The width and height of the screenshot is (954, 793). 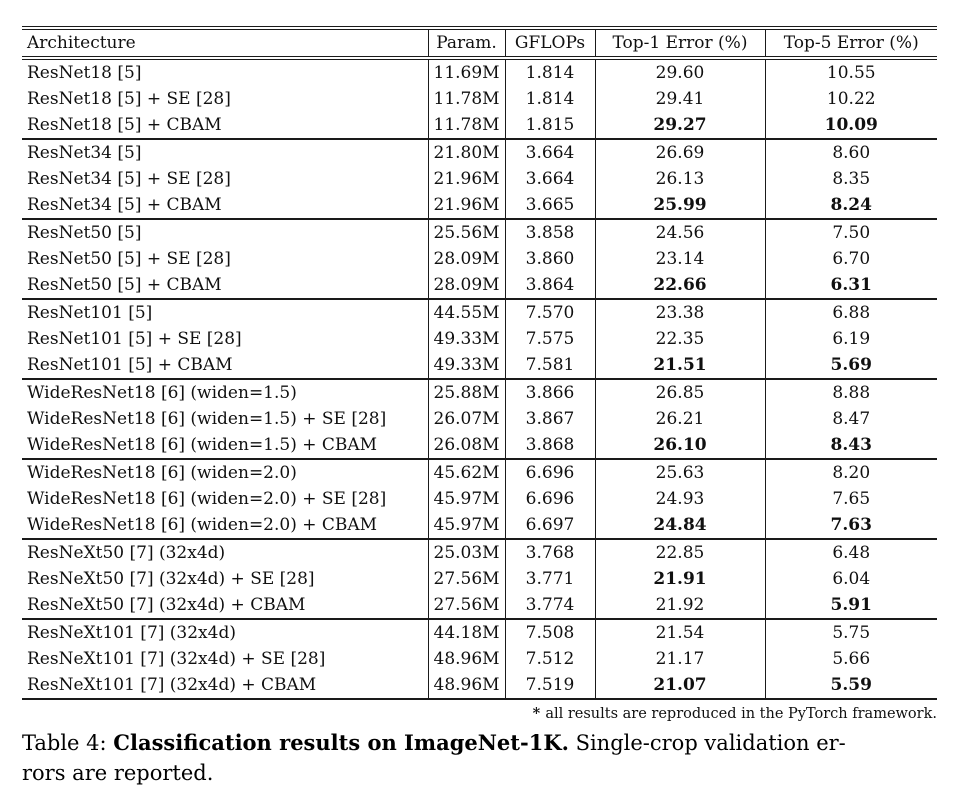 I want to click on top1-error-cell: 21.92, so click(x=679, y=605).